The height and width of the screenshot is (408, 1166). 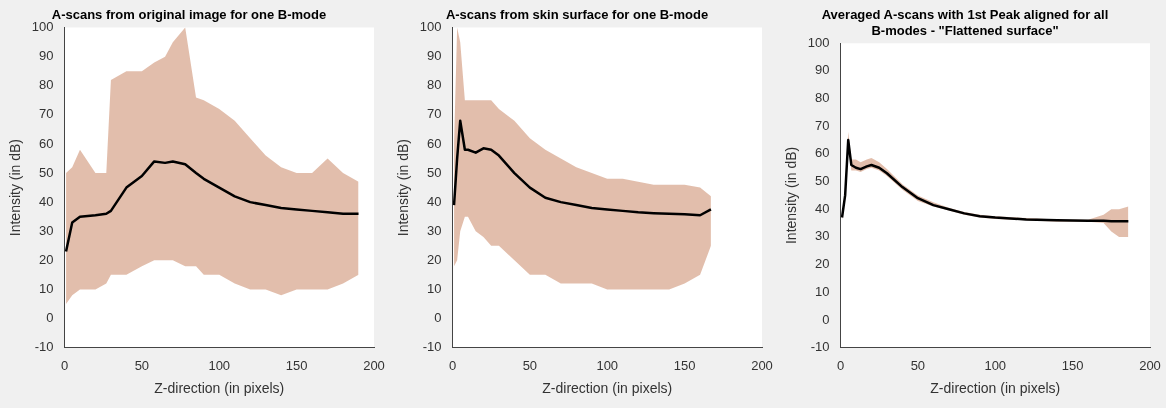 What do you see at coordinates (189, 15) in the screenshot?
I see `chart-title: A-scans from original image for one B-mode` at bounding box center [189, 15].